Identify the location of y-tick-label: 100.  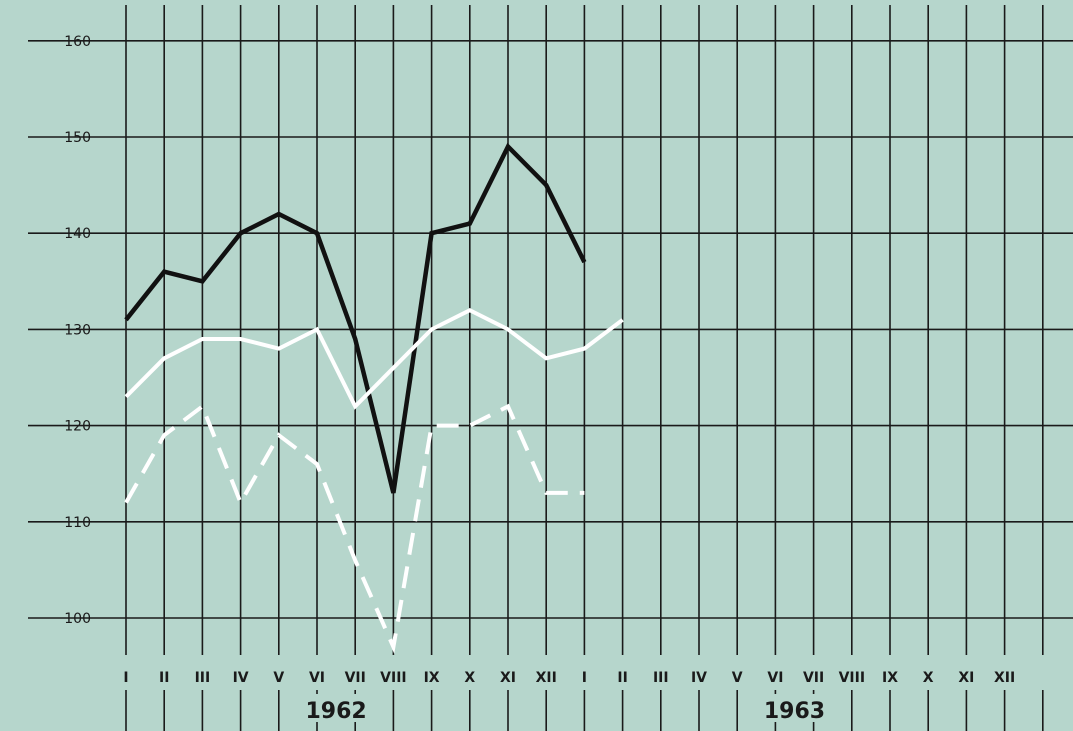
(77, 619).